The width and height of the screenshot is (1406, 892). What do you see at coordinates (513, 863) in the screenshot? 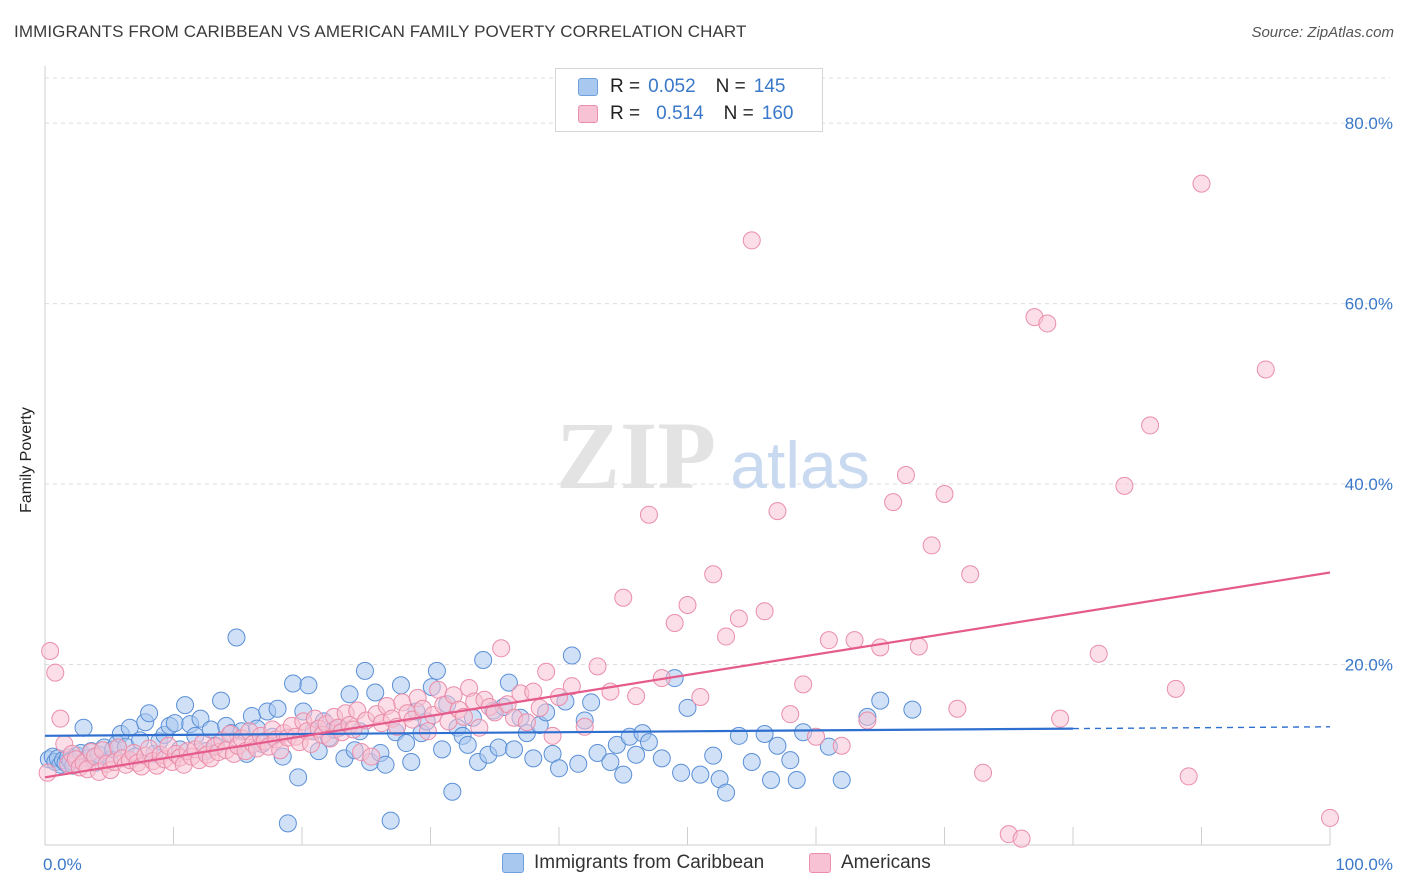
I see `legend-swatch-caribbean` at bounding box center [513, 863].